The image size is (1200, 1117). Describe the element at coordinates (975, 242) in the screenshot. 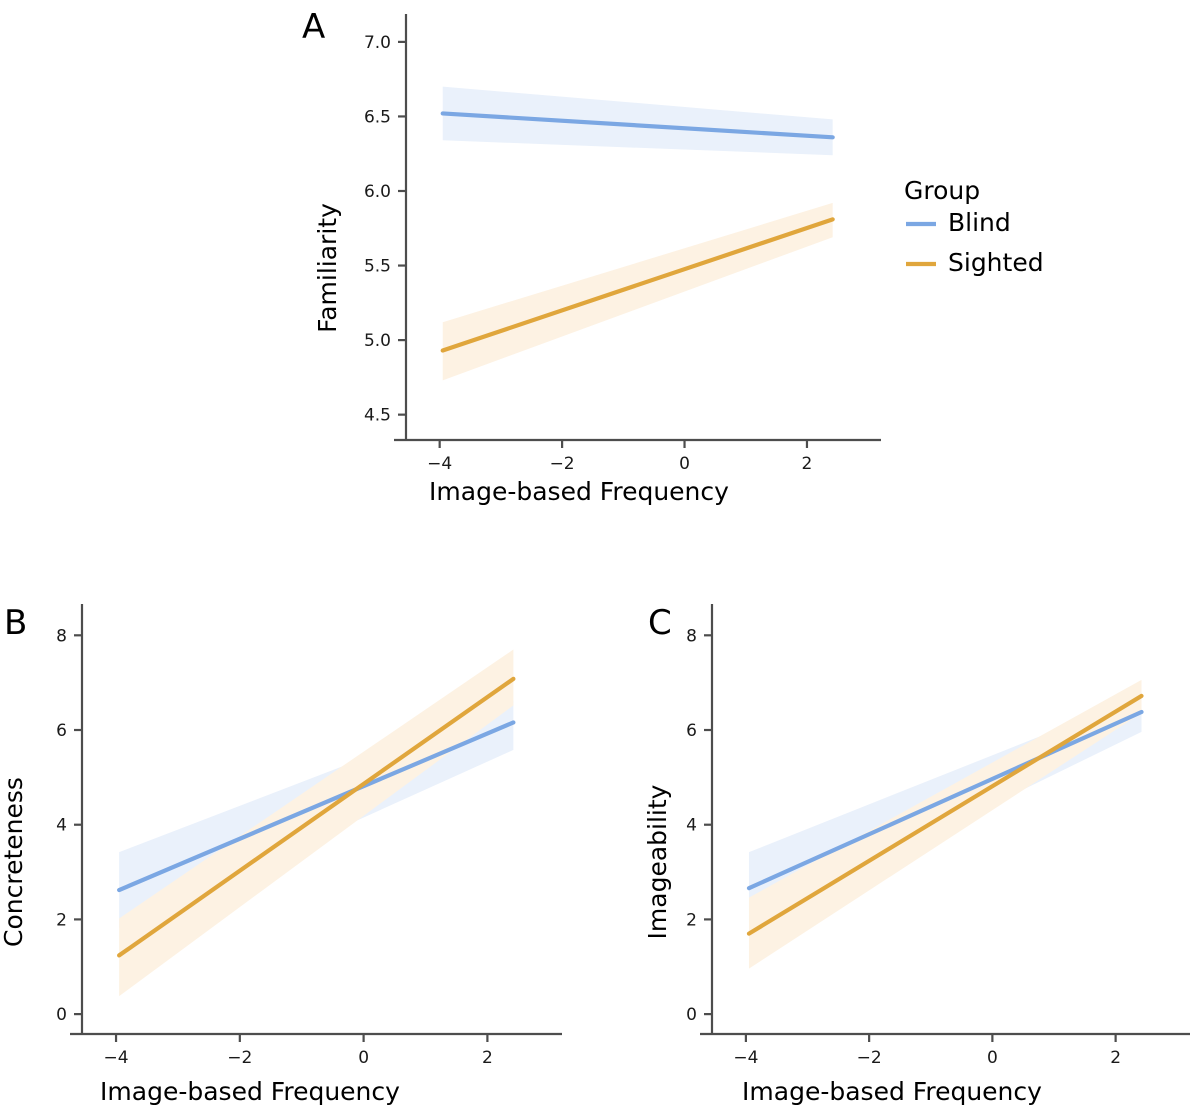

I see `legend-entries: Blind Sighted` at that location.